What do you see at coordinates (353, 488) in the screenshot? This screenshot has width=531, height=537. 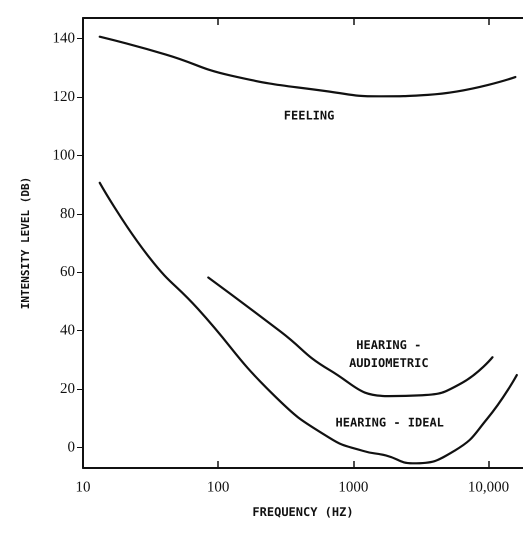 I see `x-tick-label: 1000` at bounding box center [353, 488].